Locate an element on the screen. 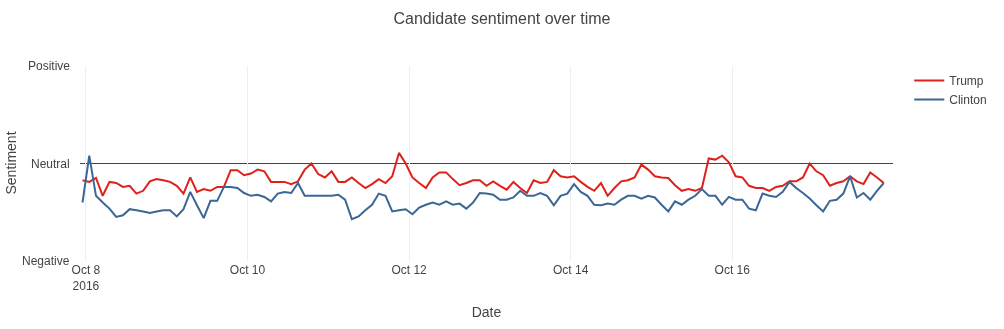  x-tick-label: Oct 10 is located at coordinates (247, 270).